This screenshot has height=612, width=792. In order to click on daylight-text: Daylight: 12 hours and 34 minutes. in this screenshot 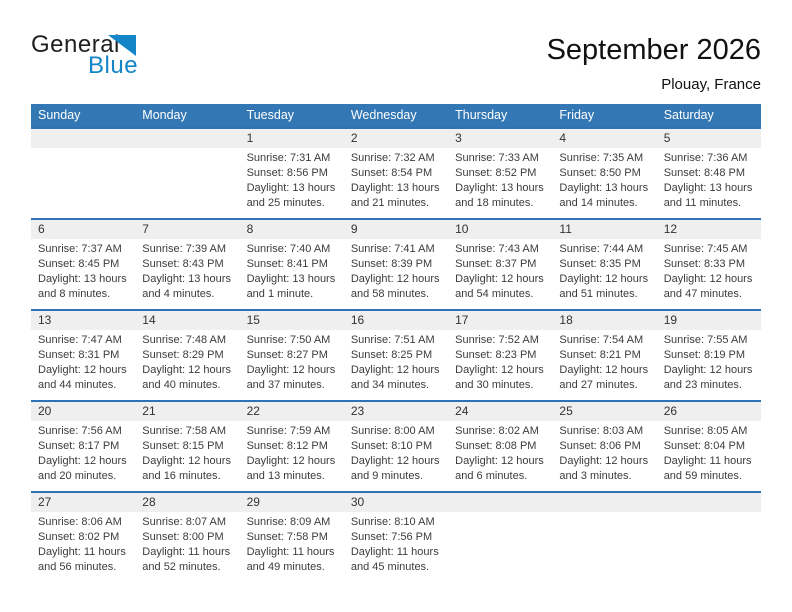, I will do `click(395, 377)`.